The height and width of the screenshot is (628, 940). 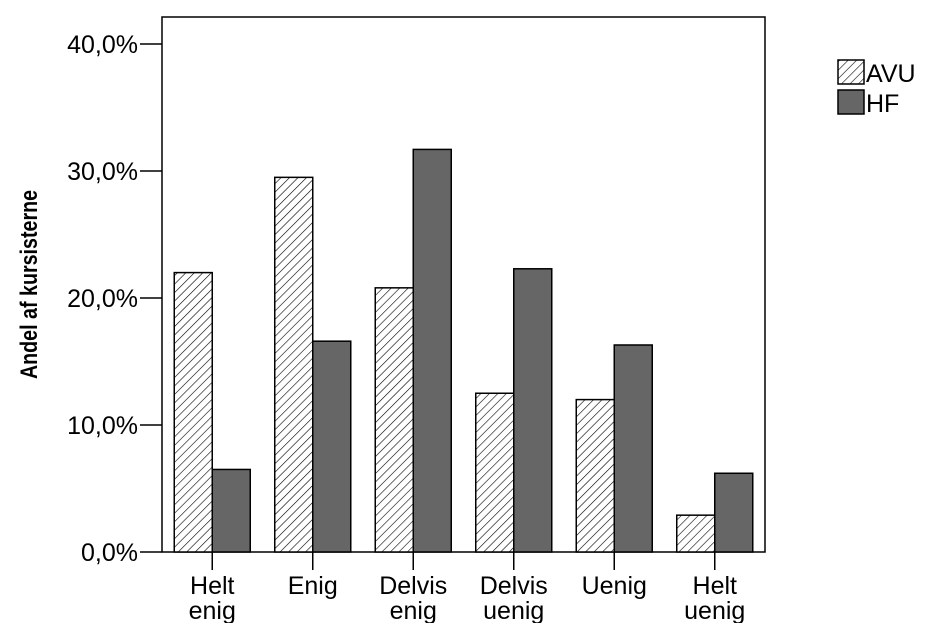 I want to click on y-tick-label: 0,0%, so click(x=109, y=553).